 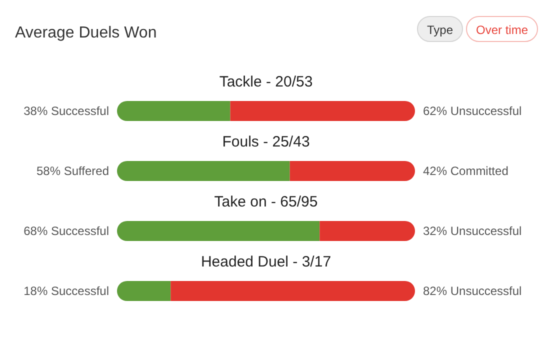 What do you see at coordinates (266, 262) in the screenshot?
I see `y-tick-label: Headed Duel - 3/17` at bounding box center [266, 262].